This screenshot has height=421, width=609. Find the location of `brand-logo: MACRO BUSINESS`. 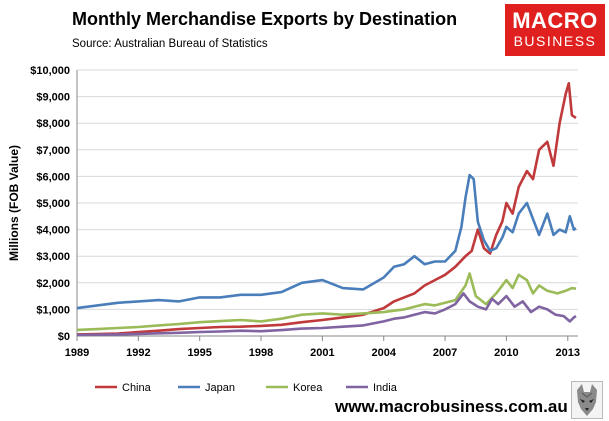

brand-logo: MACRO BUSINESS is located at coordinates (555, 30).